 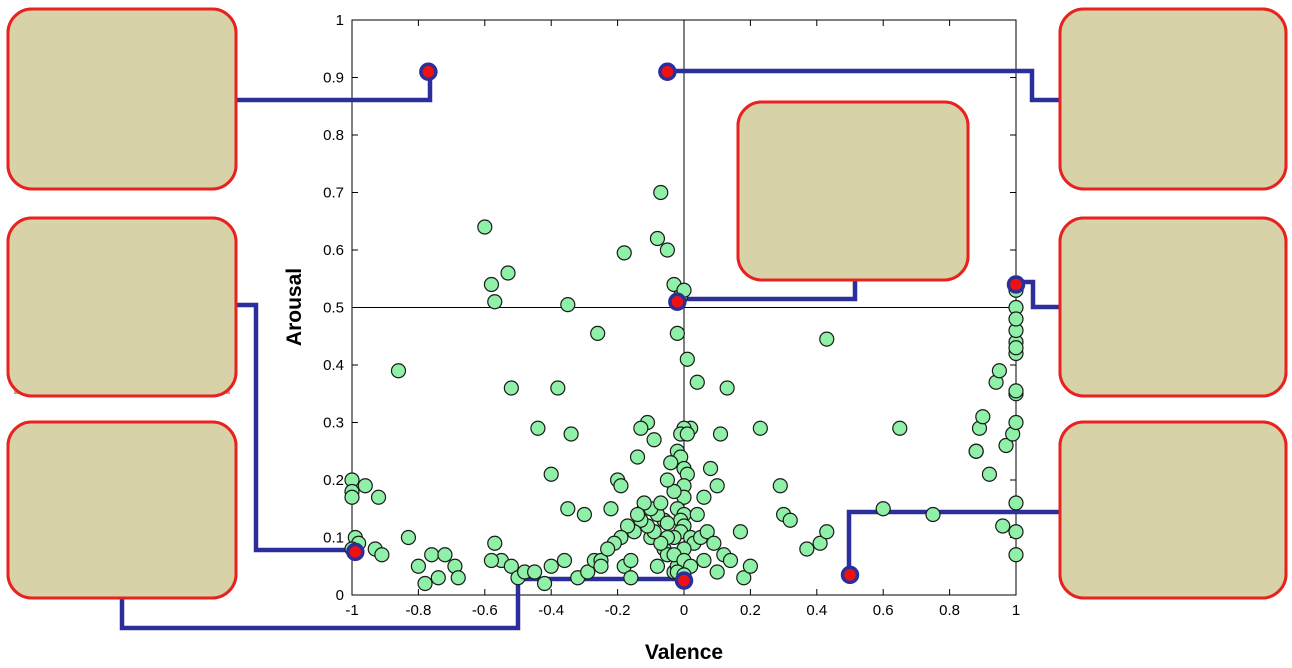 What do you see at coordinates (418, 610) in the screenshot?
I see `x-tick-label: -0.8` at bounding box center [418, 610].